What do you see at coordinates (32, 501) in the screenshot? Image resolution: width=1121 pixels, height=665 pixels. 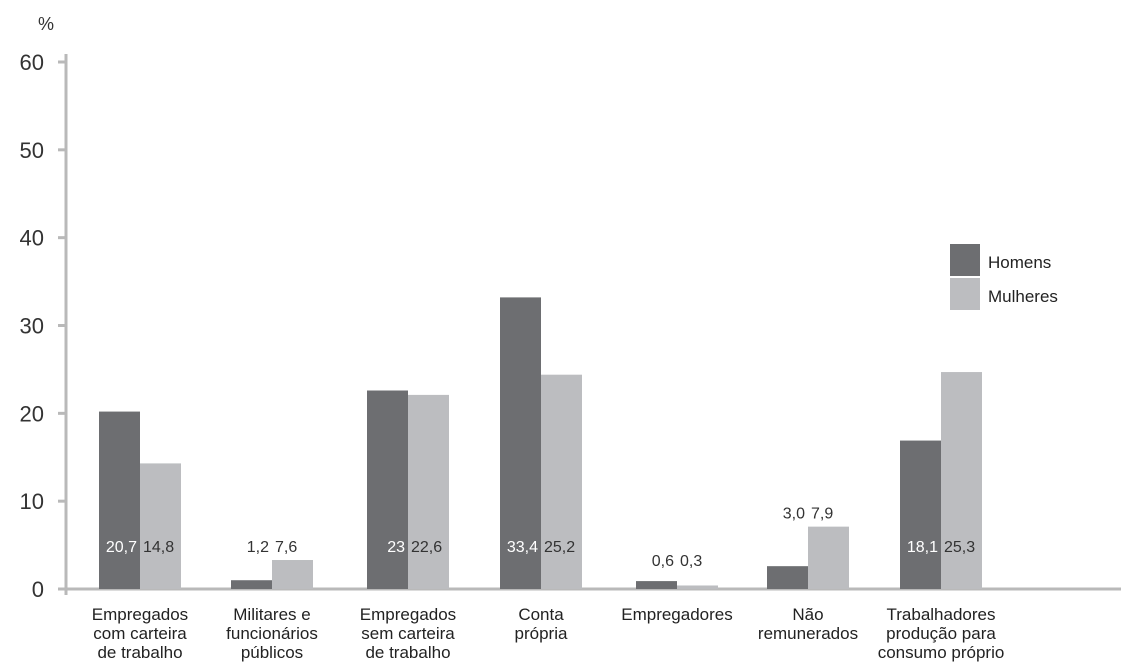 I see `y-tick-label: 10` at bounding box center [32, 501].